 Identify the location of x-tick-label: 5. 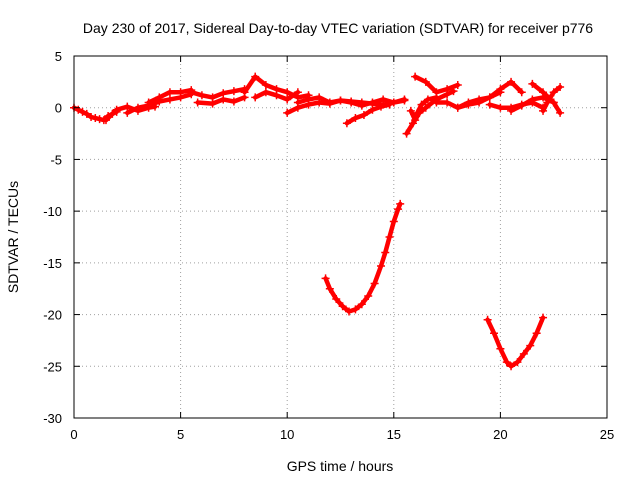
(180, 434).